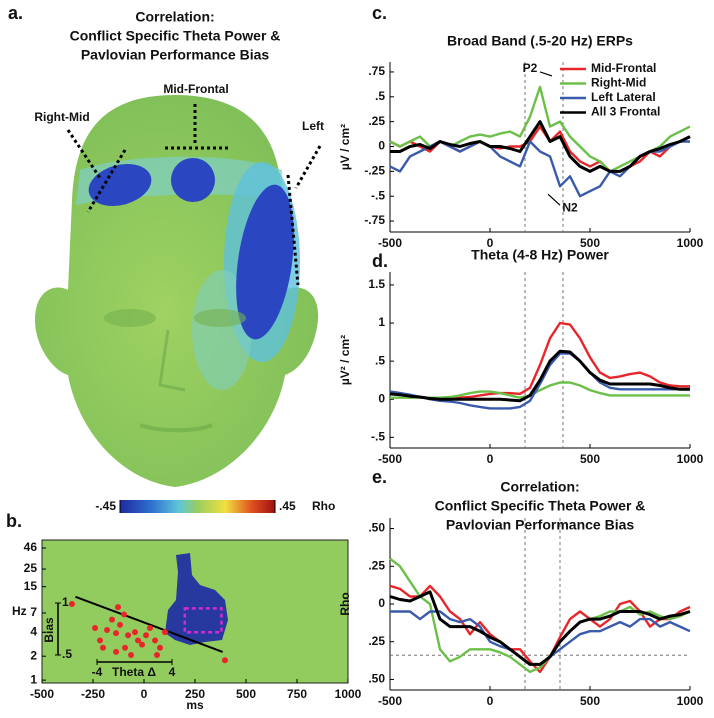 This screenshot has height=718, width=714. Describe the element at coordinates (376, 284) in the screenshot. I see `y-tick-label: 1.5` at that location.